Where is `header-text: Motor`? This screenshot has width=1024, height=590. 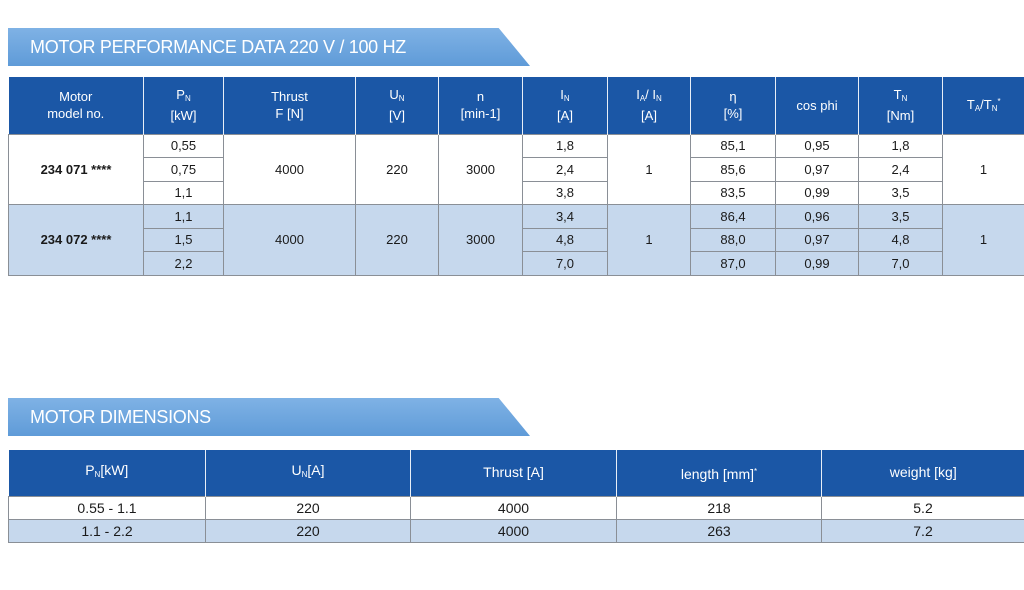 header-text: Motor is located at coordinates (76, 97).